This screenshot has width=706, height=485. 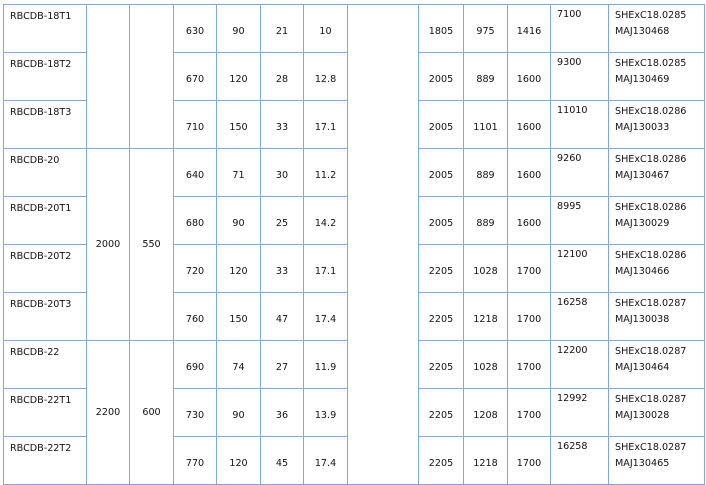 What do you see at coordinates (282, 268) in the screenshot?
I see `value-cell-c6: 33` at bounding box center [282, 268].